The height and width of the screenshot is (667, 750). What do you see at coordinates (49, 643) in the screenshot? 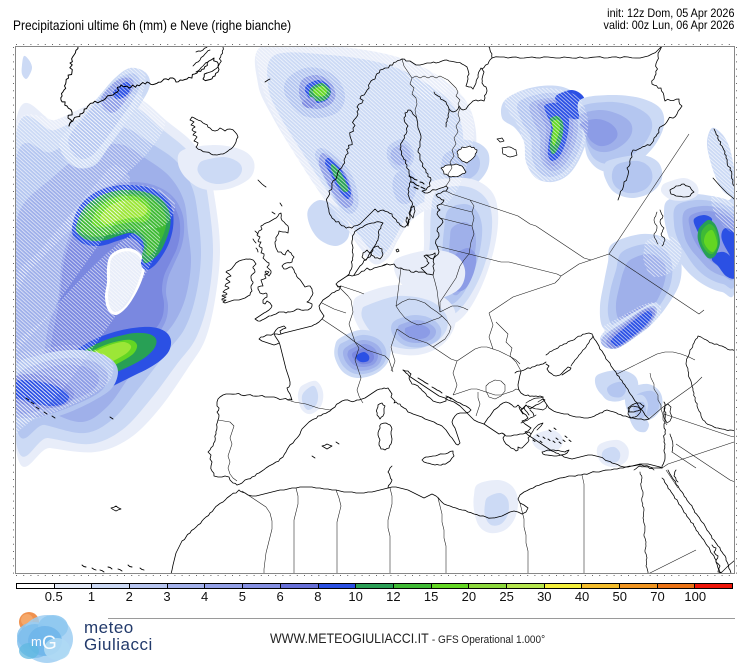
I see `svg-text: G` at bounding box center [49, 643].